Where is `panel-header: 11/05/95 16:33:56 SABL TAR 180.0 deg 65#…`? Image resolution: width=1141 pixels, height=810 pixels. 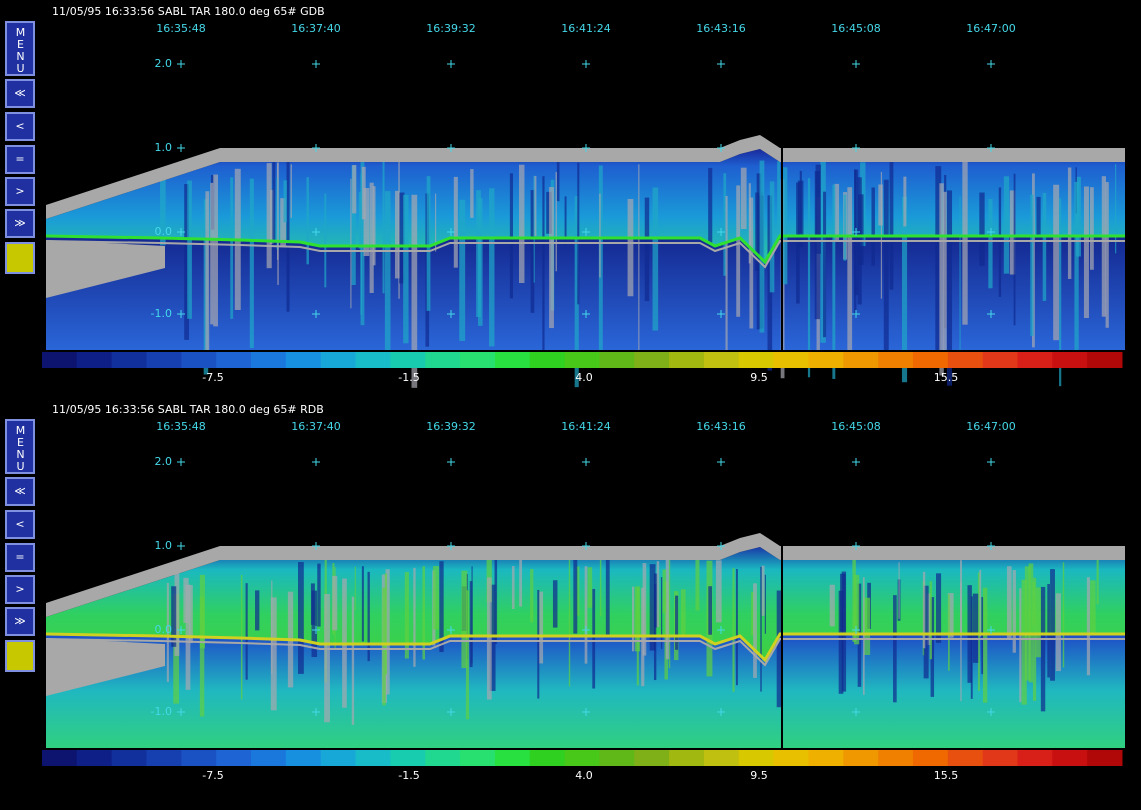 panel-header: 11/05/95 16:33:56 SABL TAR 180.0 deg 65#… is located at coordinates (188, 409).